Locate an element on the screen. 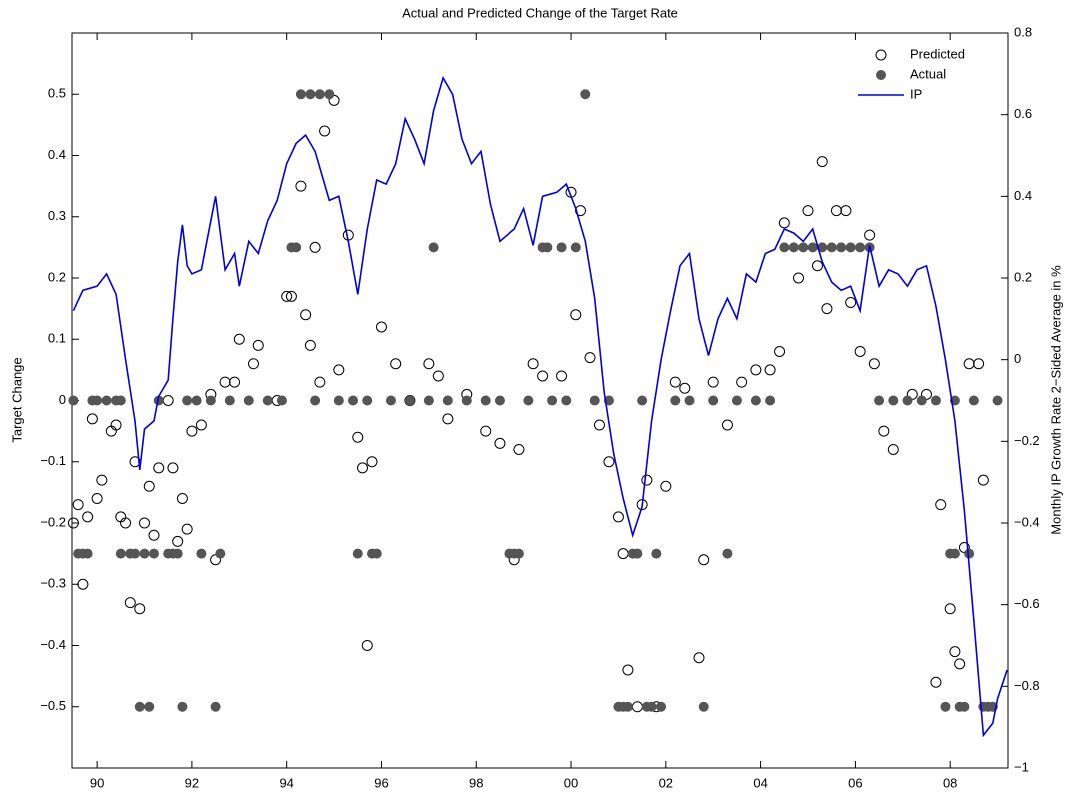  x-tick-label: 90 is located at coordinates (97, 782).